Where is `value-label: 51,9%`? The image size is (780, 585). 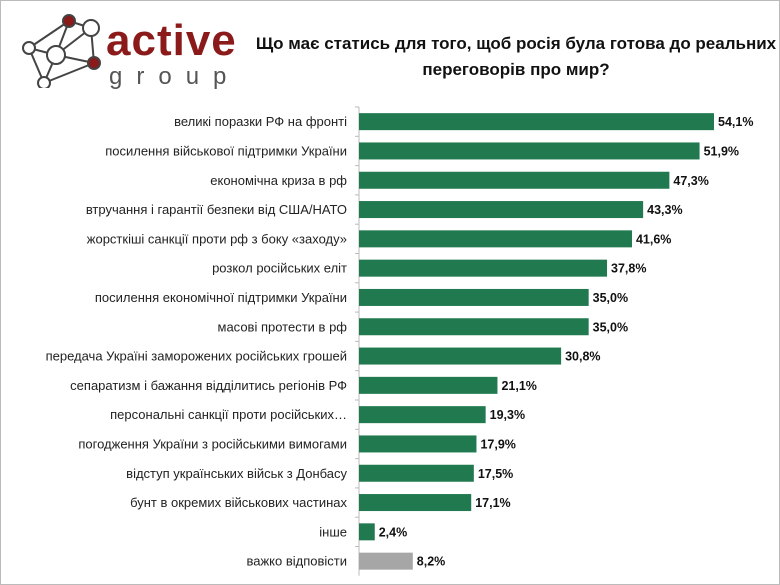
value-label: 51,9% is located at coordinates (721, 151).